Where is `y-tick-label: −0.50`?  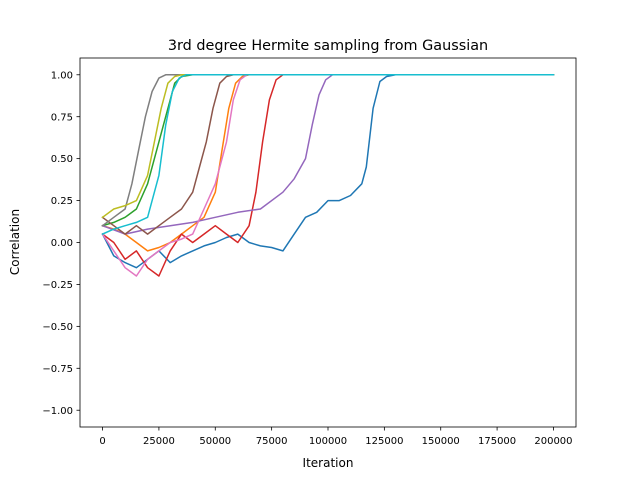
y-tick-label: −0.50 is located at coordinates (57, 327).